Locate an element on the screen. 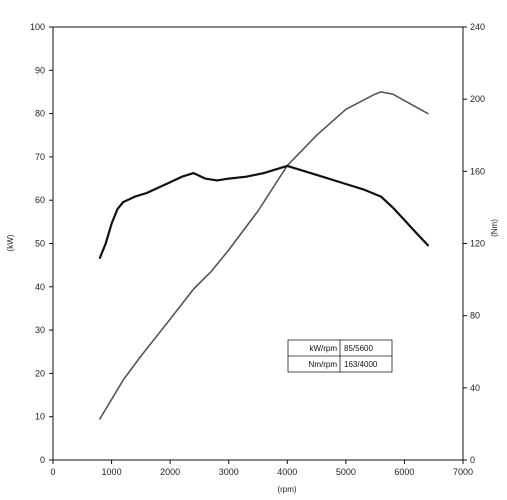 This screenshot has width=507, height=500. info-box-label-nm: Nm/rpm is located at coordinates (323, 364).